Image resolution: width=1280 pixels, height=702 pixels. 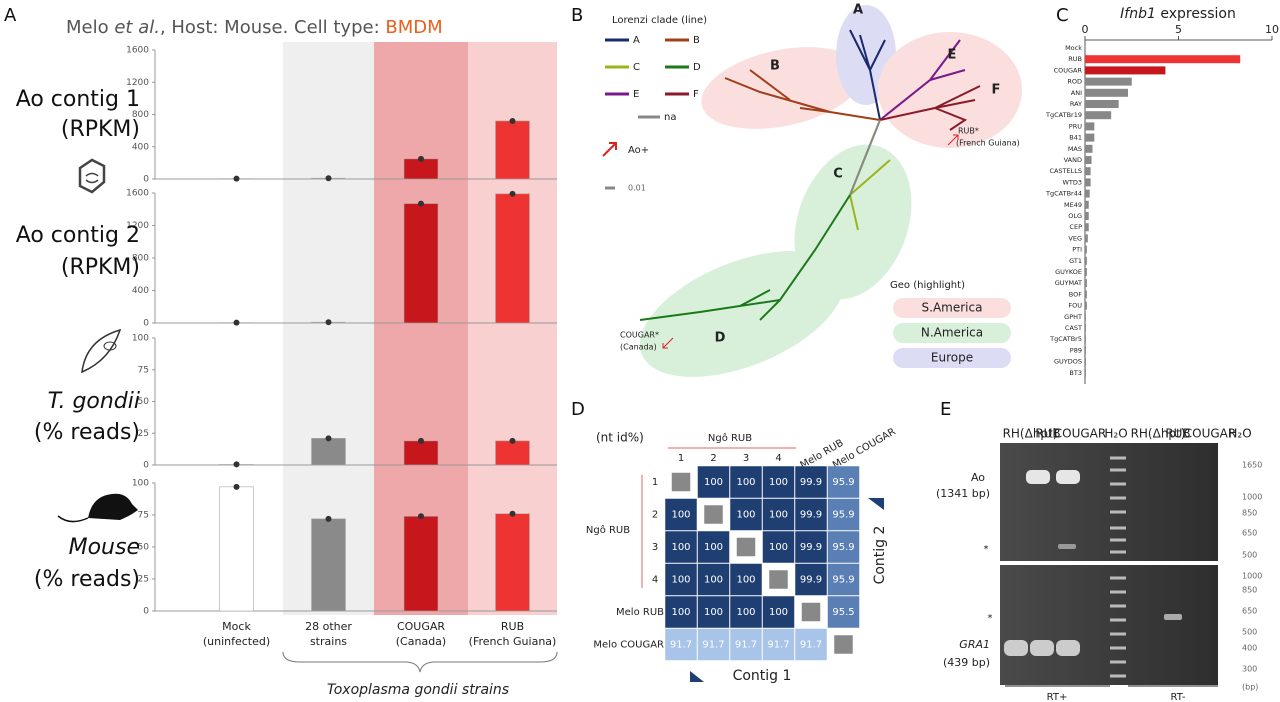 What do you see at coordinates (78, 235) in the screenshot?
I see `y-axis-label: Ao contig 2` at bounding box center [78, 235].